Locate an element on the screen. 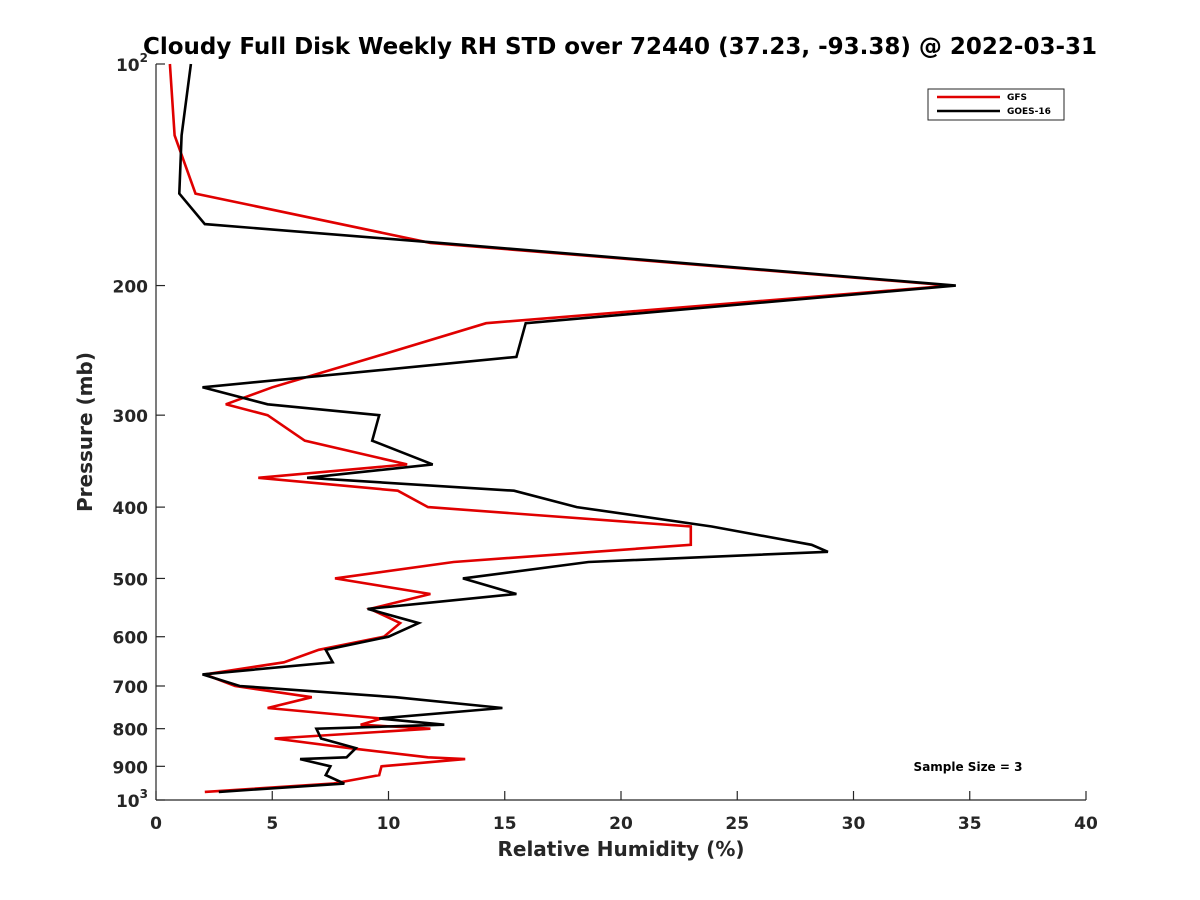  legend: GFS GOES-16 is located at coordinates (996, 104).